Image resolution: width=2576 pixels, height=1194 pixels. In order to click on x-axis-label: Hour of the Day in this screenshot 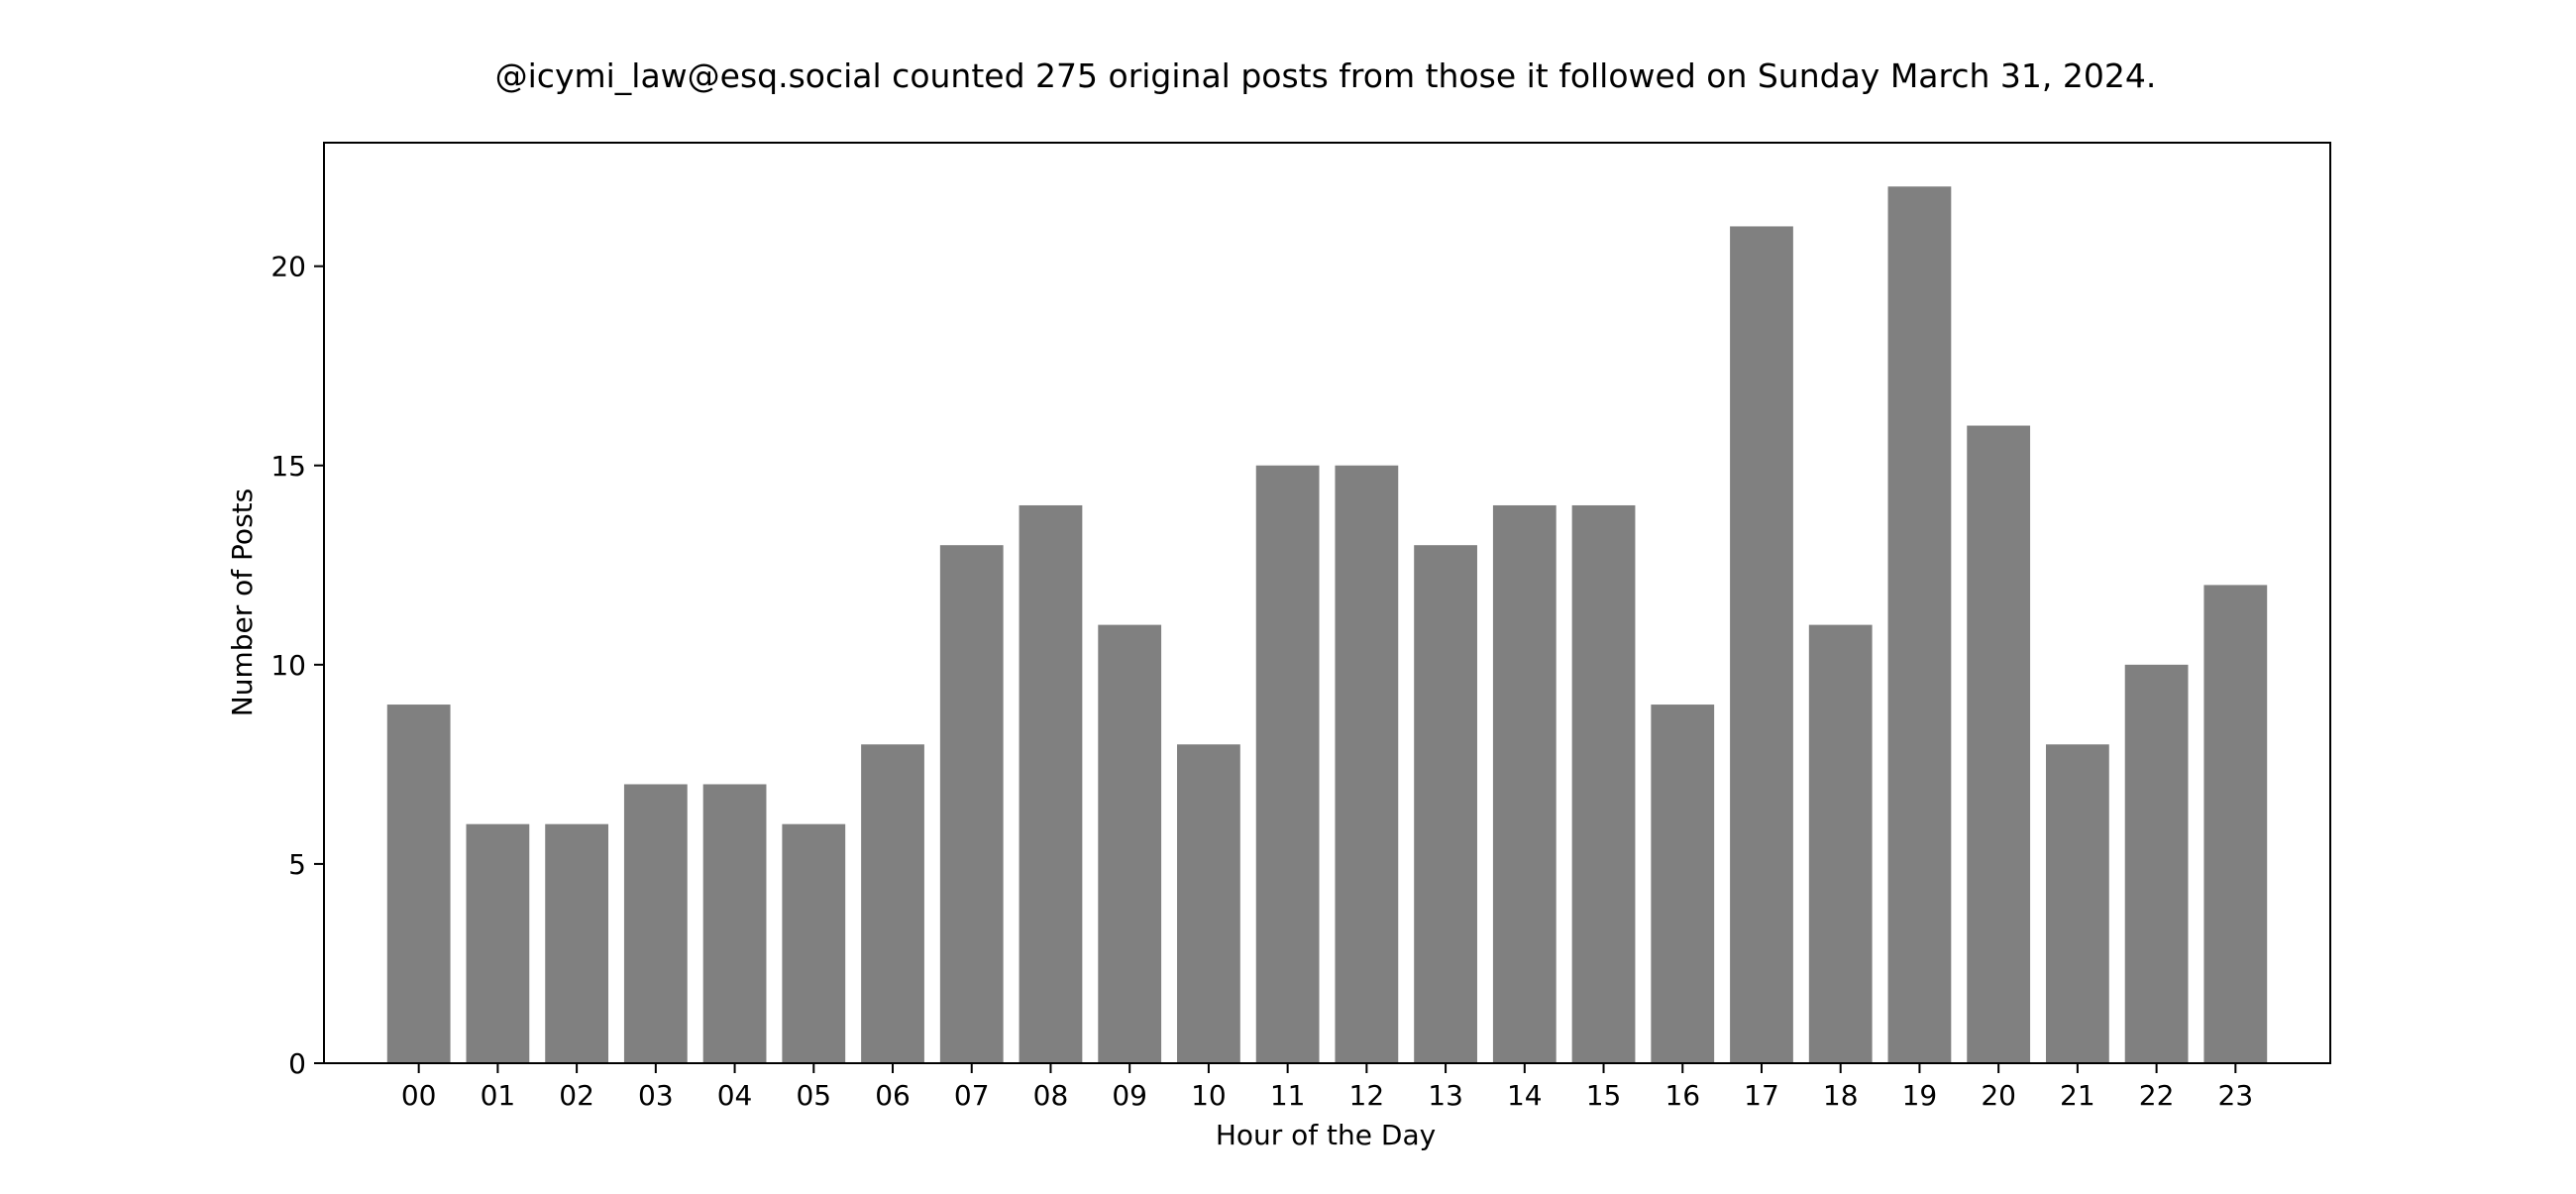, I will do `click(1326, 1135)`.